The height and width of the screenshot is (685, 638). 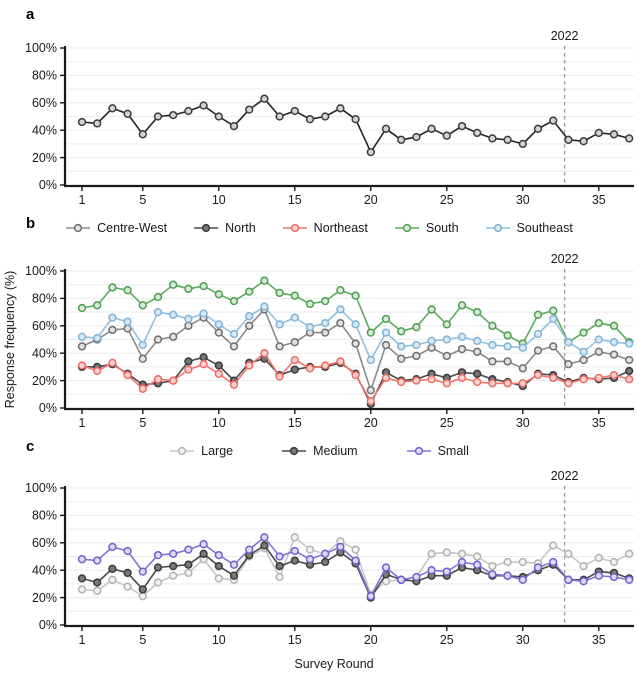 I want to click on legend-label: Centre-West, so click(x=132, y=228).